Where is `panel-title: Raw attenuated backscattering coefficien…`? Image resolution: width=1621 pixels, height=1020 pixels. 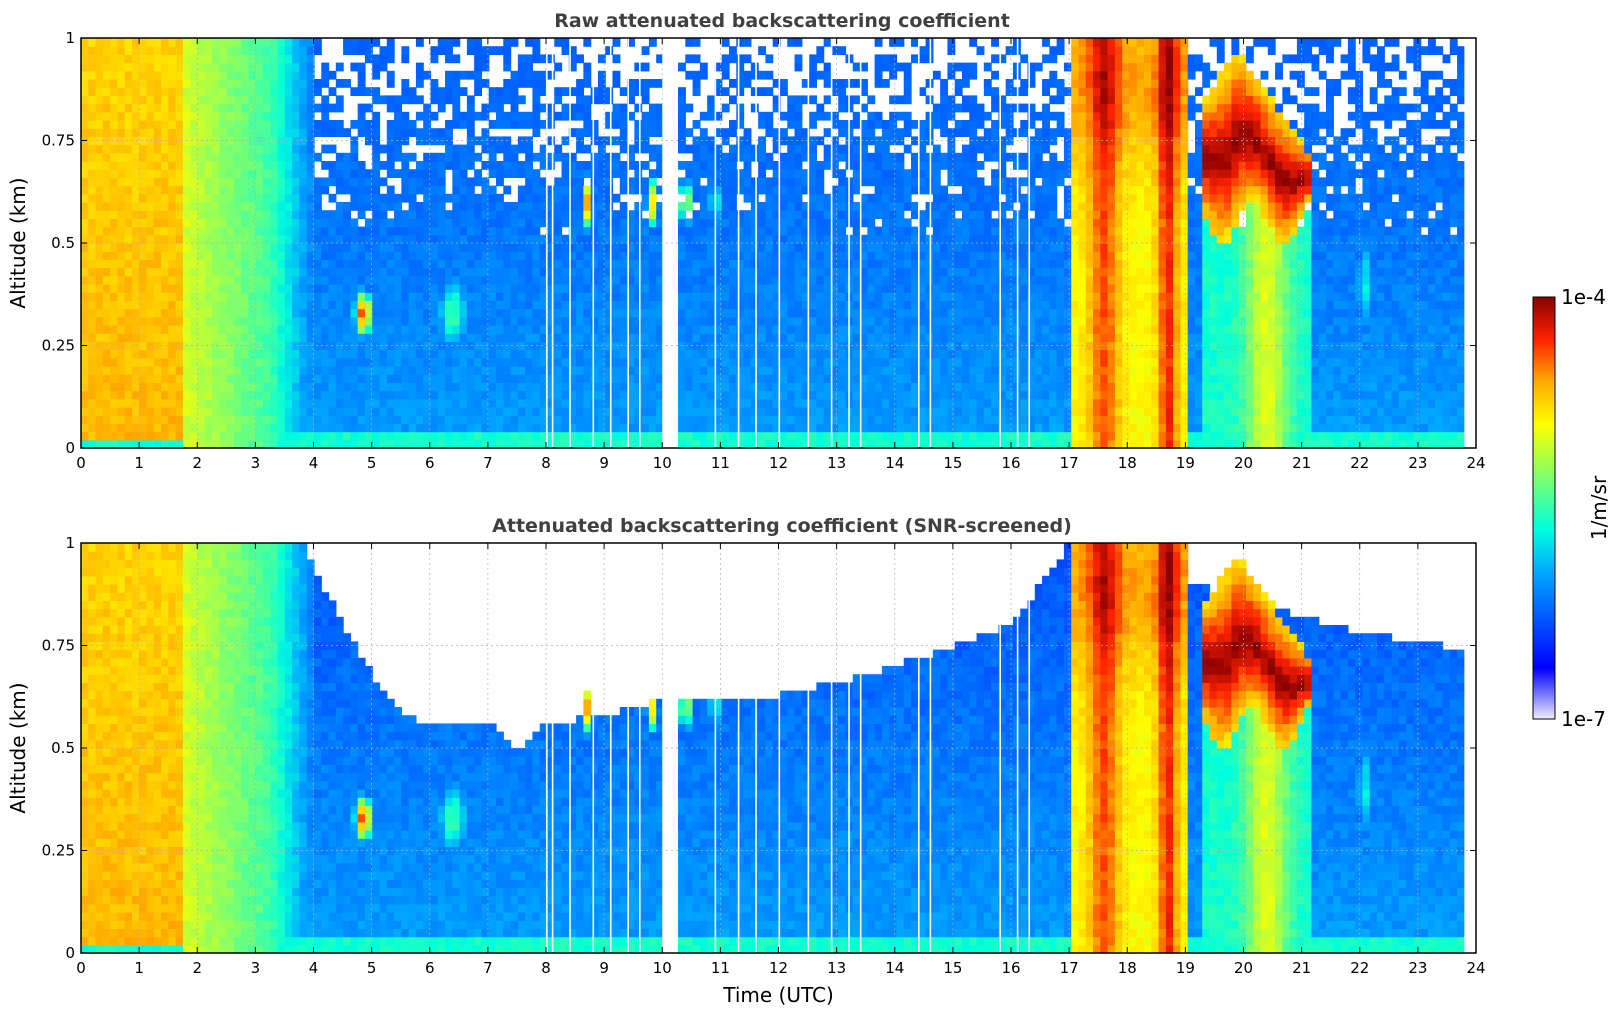
panel-title: Raw attenuated backscattering coefficien… is located at coordinates (782, 21).